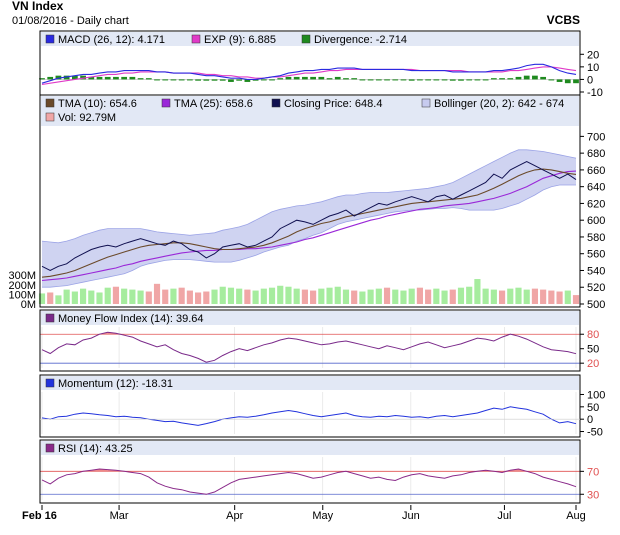  I want to click on macd-ytick-label-1: 10, so click(593, 68).